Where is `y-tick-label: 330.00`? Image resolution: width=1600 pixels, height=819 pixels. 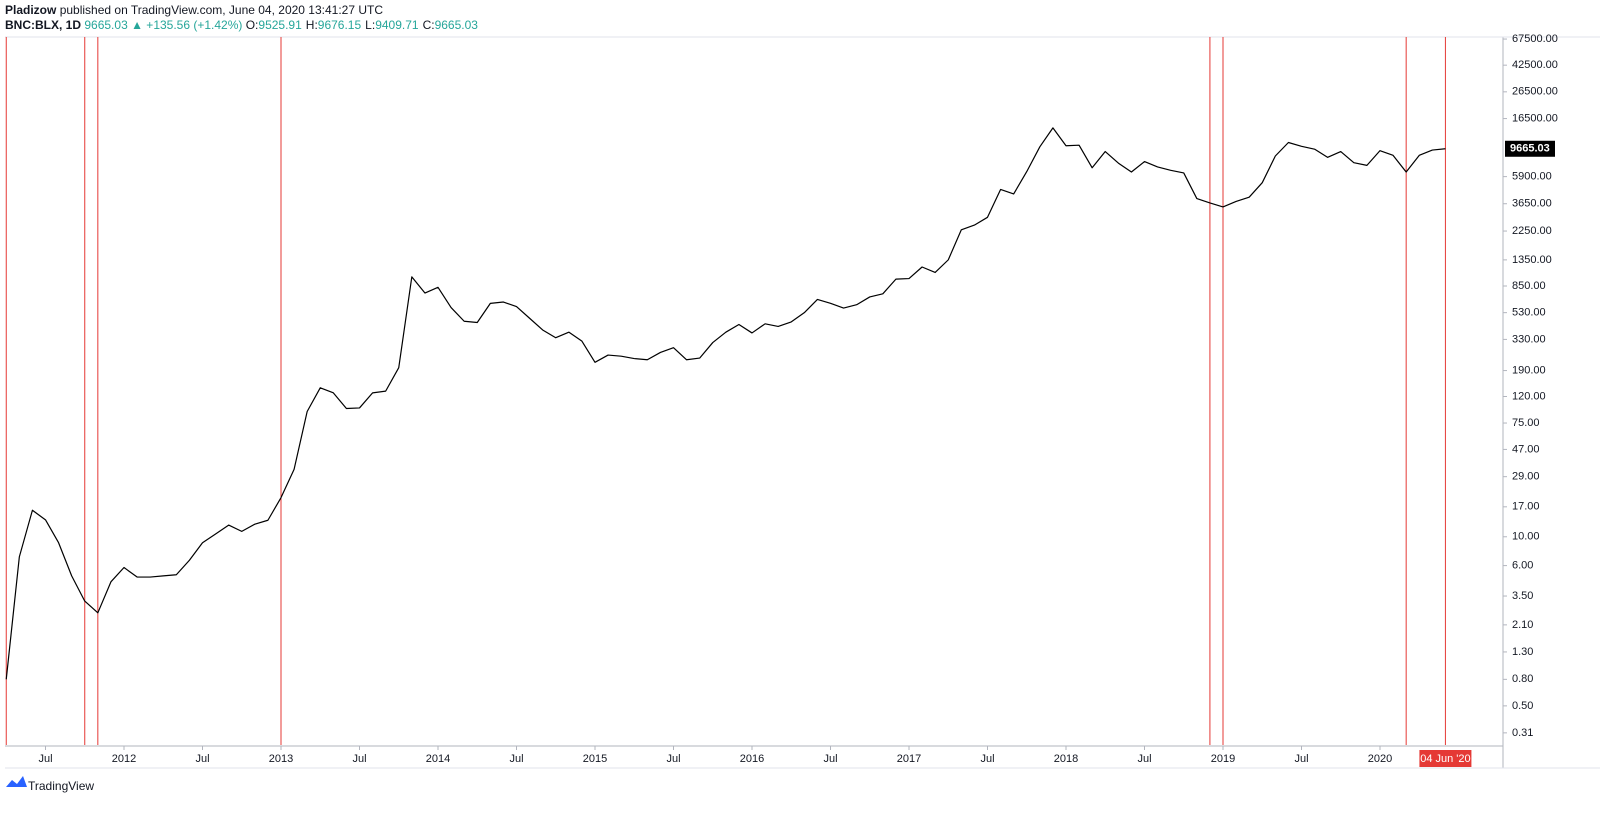
y-tick-label: 330.00 is located at coordinates (1529, 339).